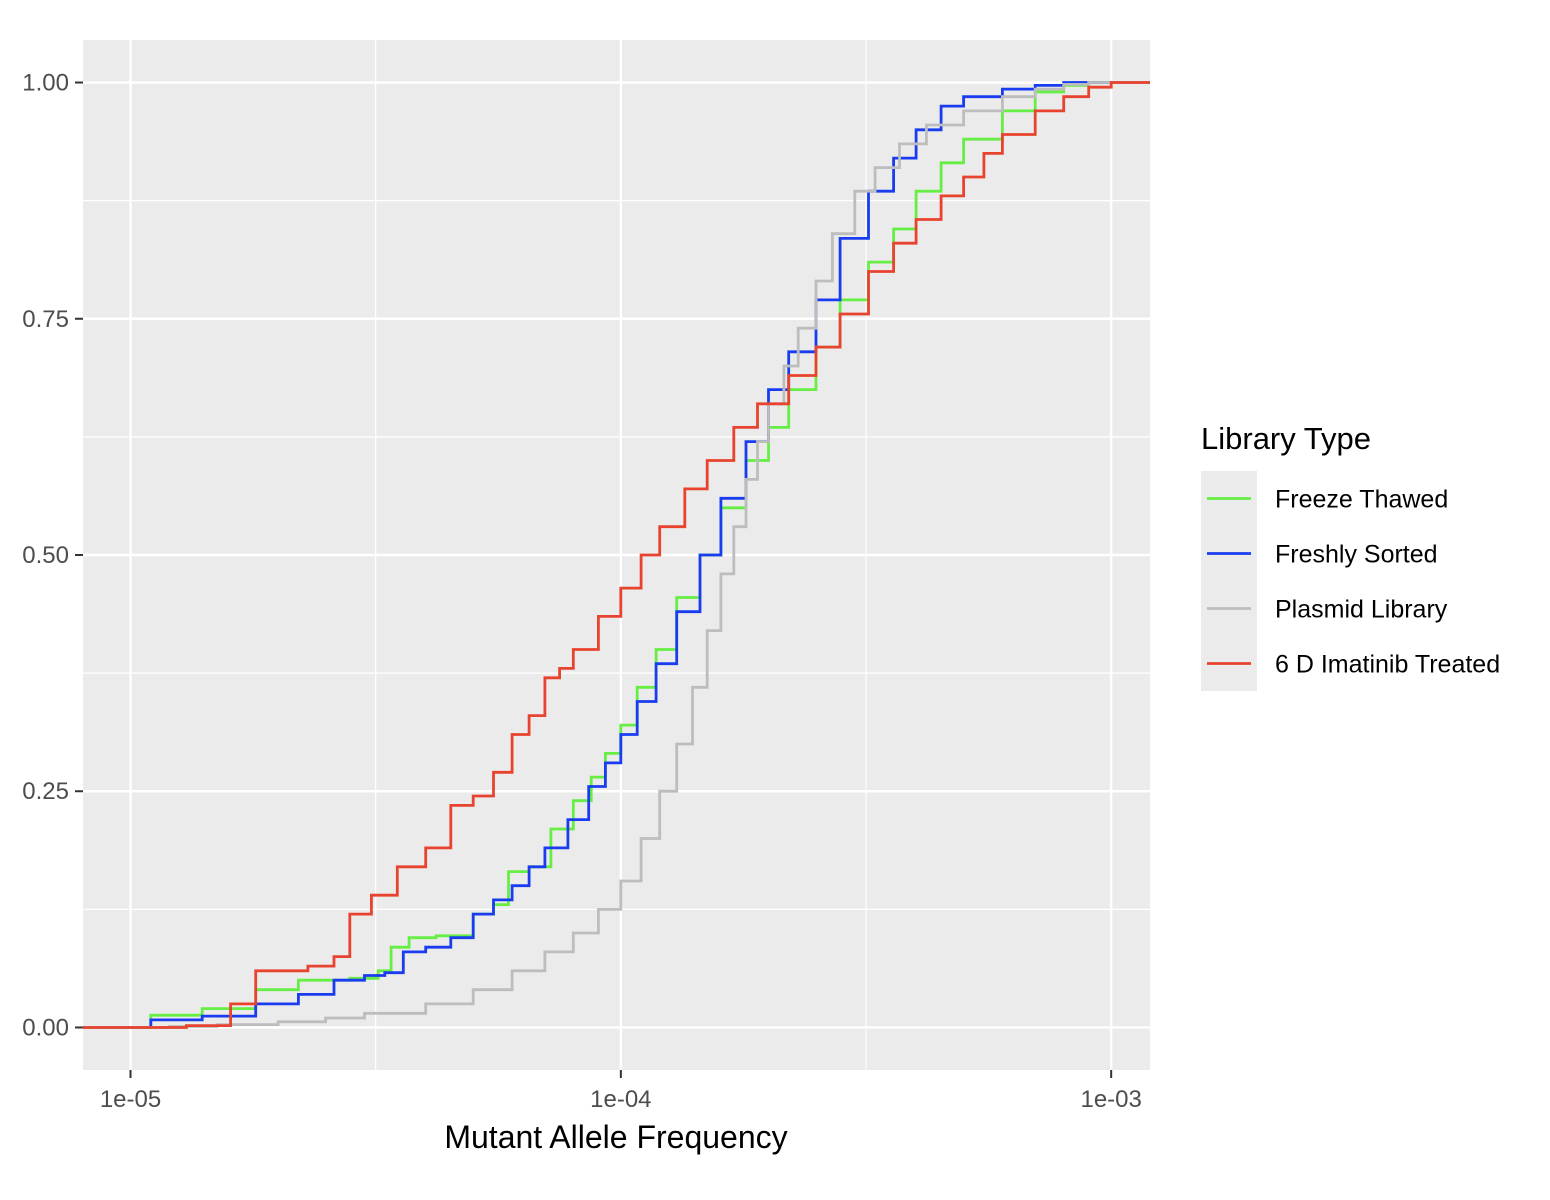  Describe the element at coordinates (1110, 1099) in the screenshot. I see `x-tick-label: 1e-03` at that location.